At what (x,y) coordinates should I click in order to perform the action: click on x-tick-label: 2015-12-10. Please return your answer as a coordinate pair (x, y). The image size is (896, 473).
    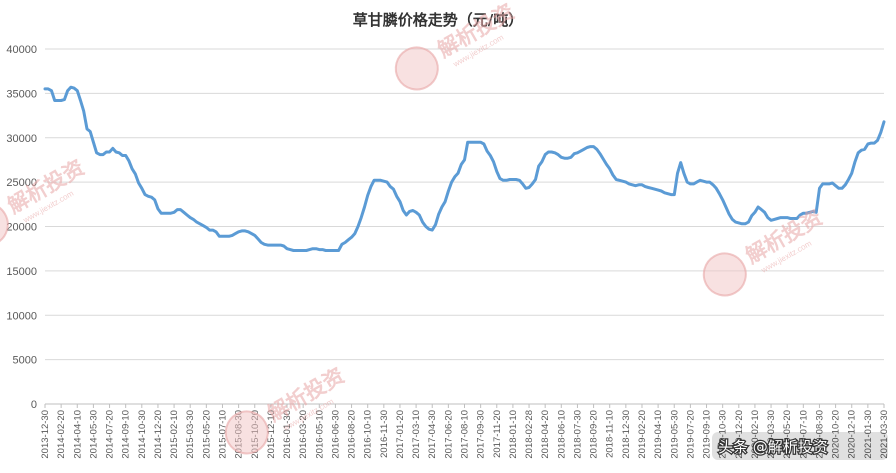
    Looking at the image, I should click on (271, 434).